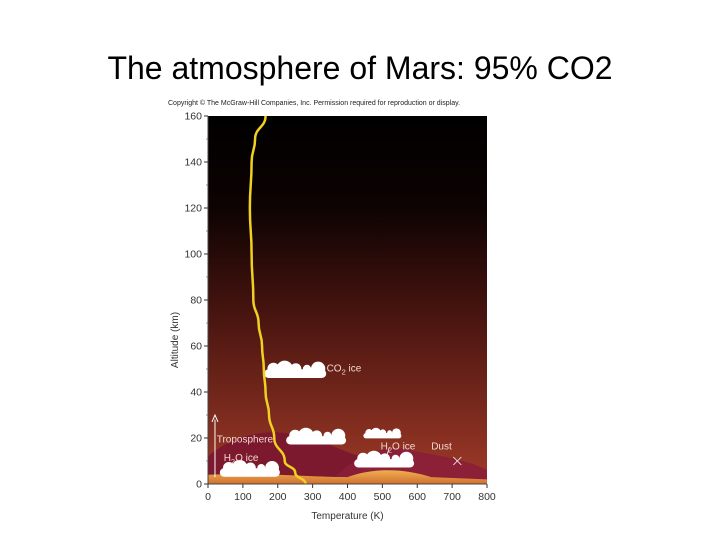 Image resolution: width=720 pixels, height=540 pixels. What do you see at coordinates (452, 497) in the screenshot?
I see `x-tick-label-700: 700` at bounding box center [452, 497].